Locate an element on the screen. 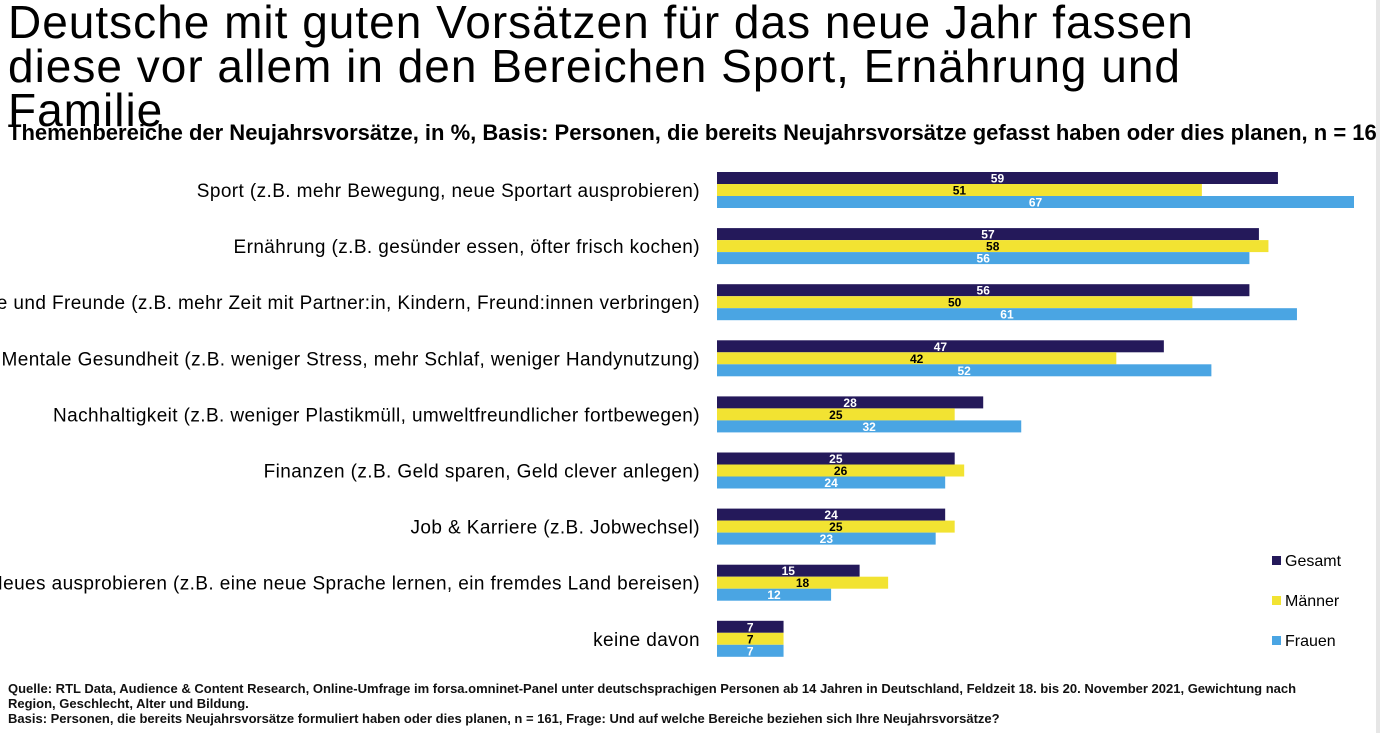 The width and height of the screenshot is (1380, 733). data-label: 59 is located at coordinates (998, 179).